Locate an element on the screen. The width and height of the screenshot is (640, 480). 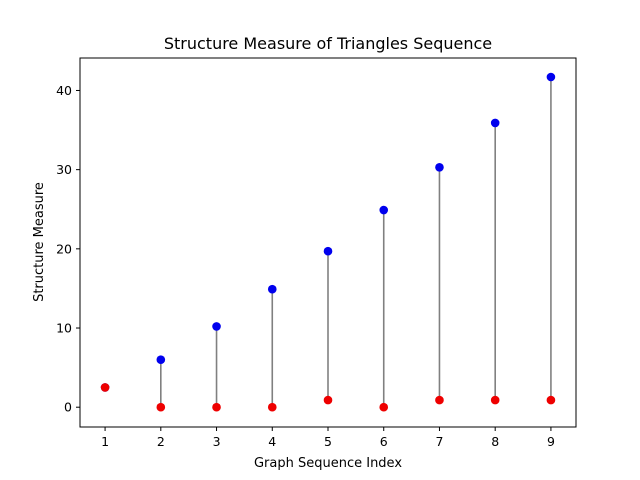
x-tick-label: 2 is located at coordinates (161, 441).